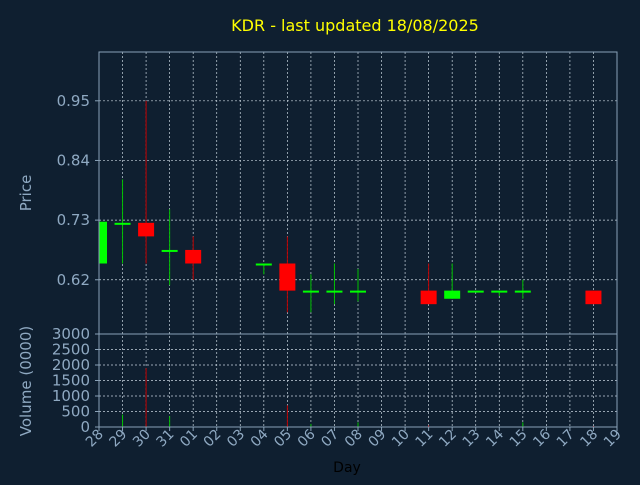 This screenshot has width=640, height=485. What do you see at coordinates (495, 438) in the screenshot?
I see `day-tick-label: 14` at bounding box center [495, 438].